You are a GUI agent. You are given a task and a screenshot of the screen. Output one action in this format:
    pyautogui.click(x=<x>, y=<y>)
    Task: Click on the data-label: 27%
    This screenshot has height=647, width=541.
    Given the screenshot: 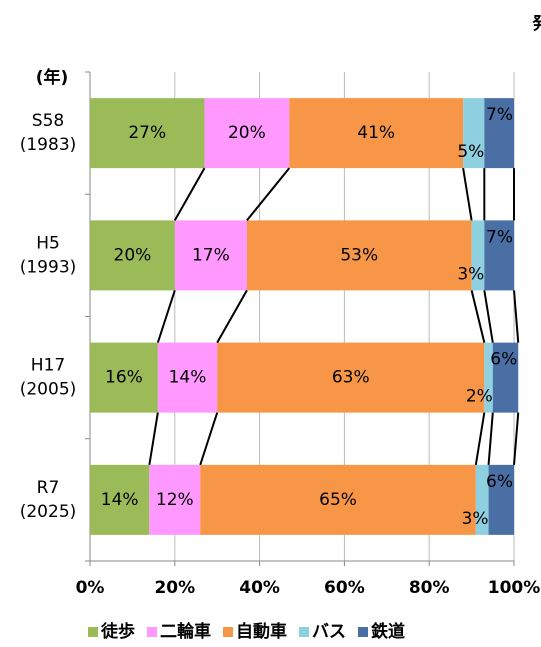 What is the action you would take?
    pyautogui.click(x=147, y=133)
    